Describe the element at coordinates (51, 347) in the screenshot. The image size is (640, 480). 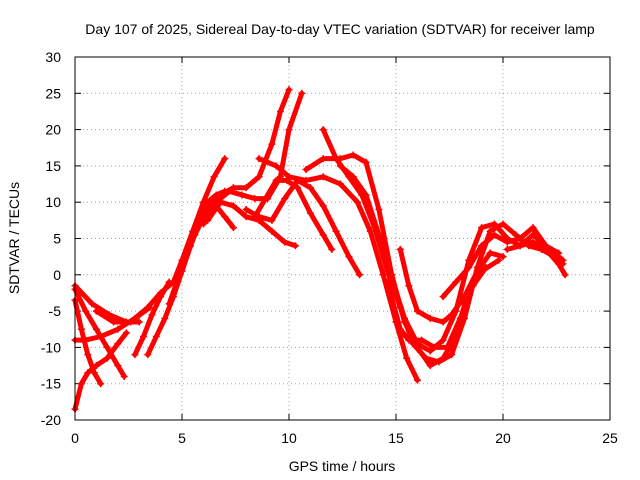
I see `y-tick-label: -10` at that location.